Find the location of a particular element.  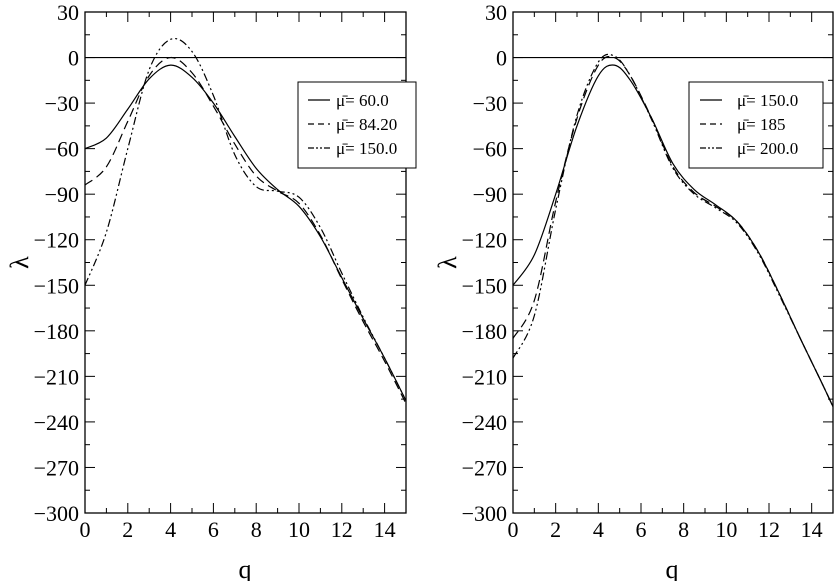

legend-label: μ̄= 185 is located at coordinates (761, 124).